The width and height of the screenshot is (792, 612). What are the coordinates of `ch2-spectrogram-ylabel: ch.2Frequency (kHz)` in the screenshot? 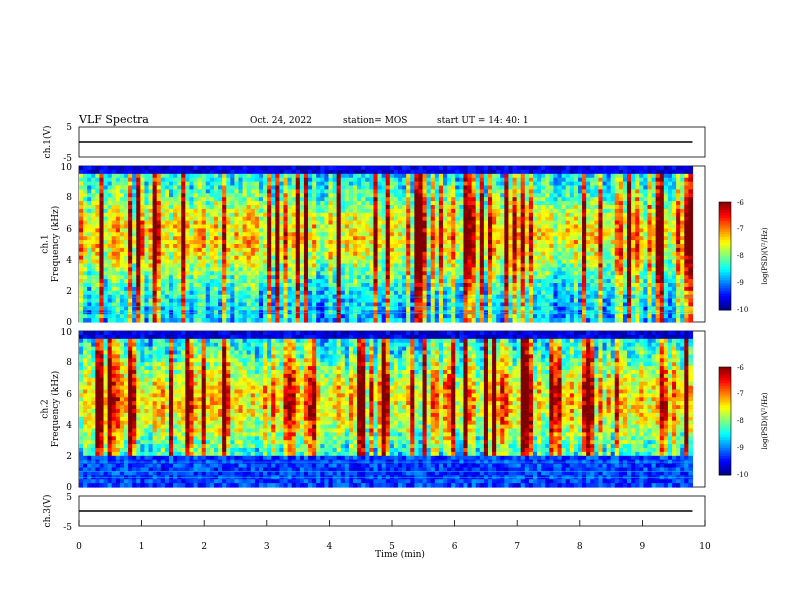 It's located at (50, 409).